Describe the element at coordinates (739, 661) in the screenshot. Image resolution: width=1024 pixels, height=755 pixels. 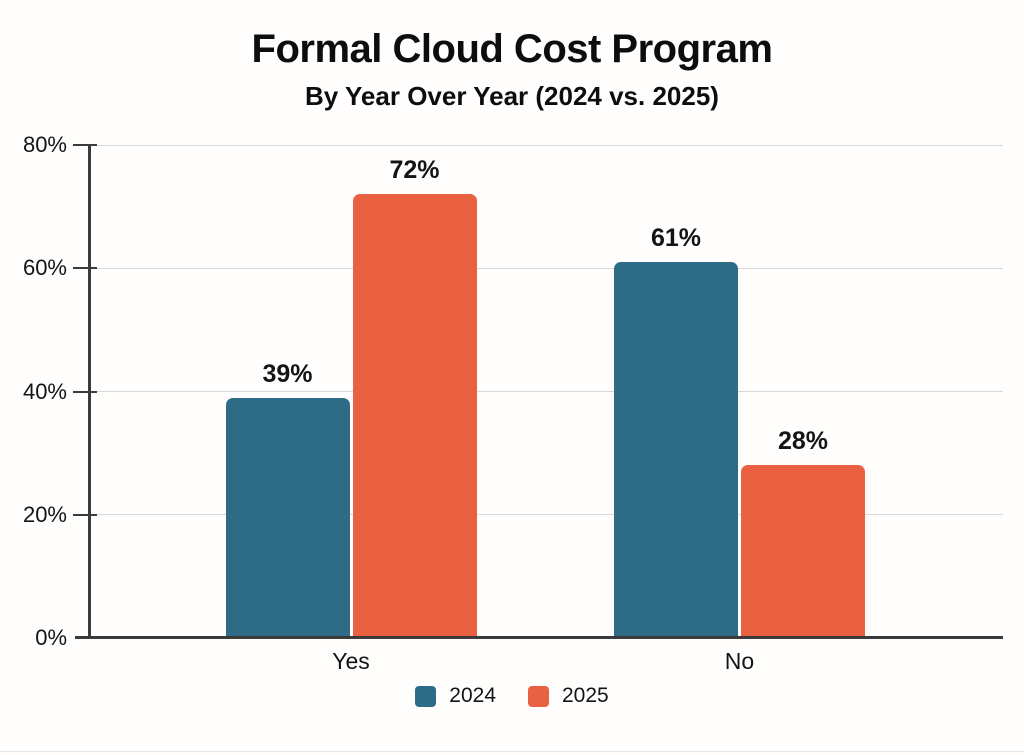
I see `x-axis-label: No` at that location.